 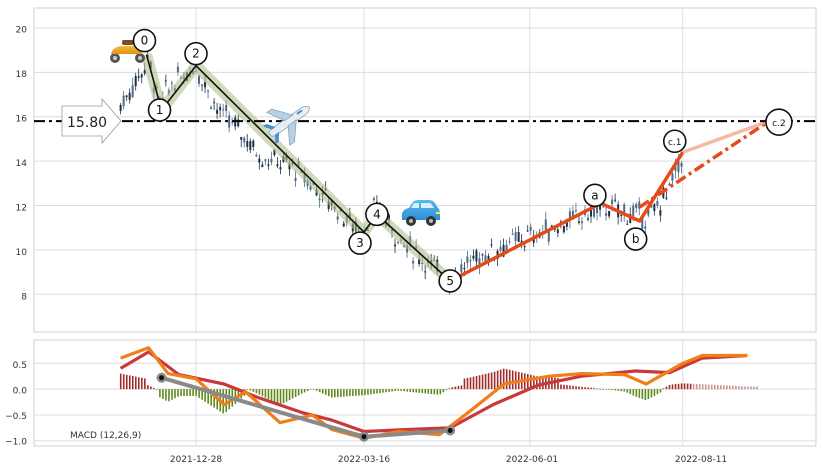 What do you see at coordinates (196, 460) in the screenshot?
I see `x-tick-label: 2021-12-28` at bounding box center [196, 460].